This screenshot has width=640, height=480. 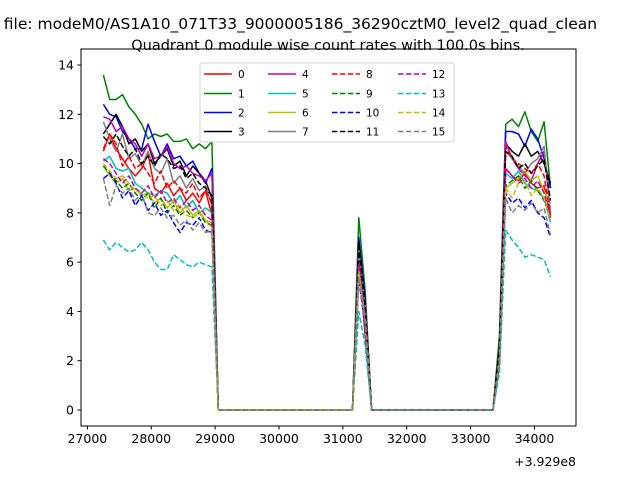 What do you see at coordinates (369, 95) in the screenshot?
I see `legend-label-9: 9` at bounding box center [369, 95].